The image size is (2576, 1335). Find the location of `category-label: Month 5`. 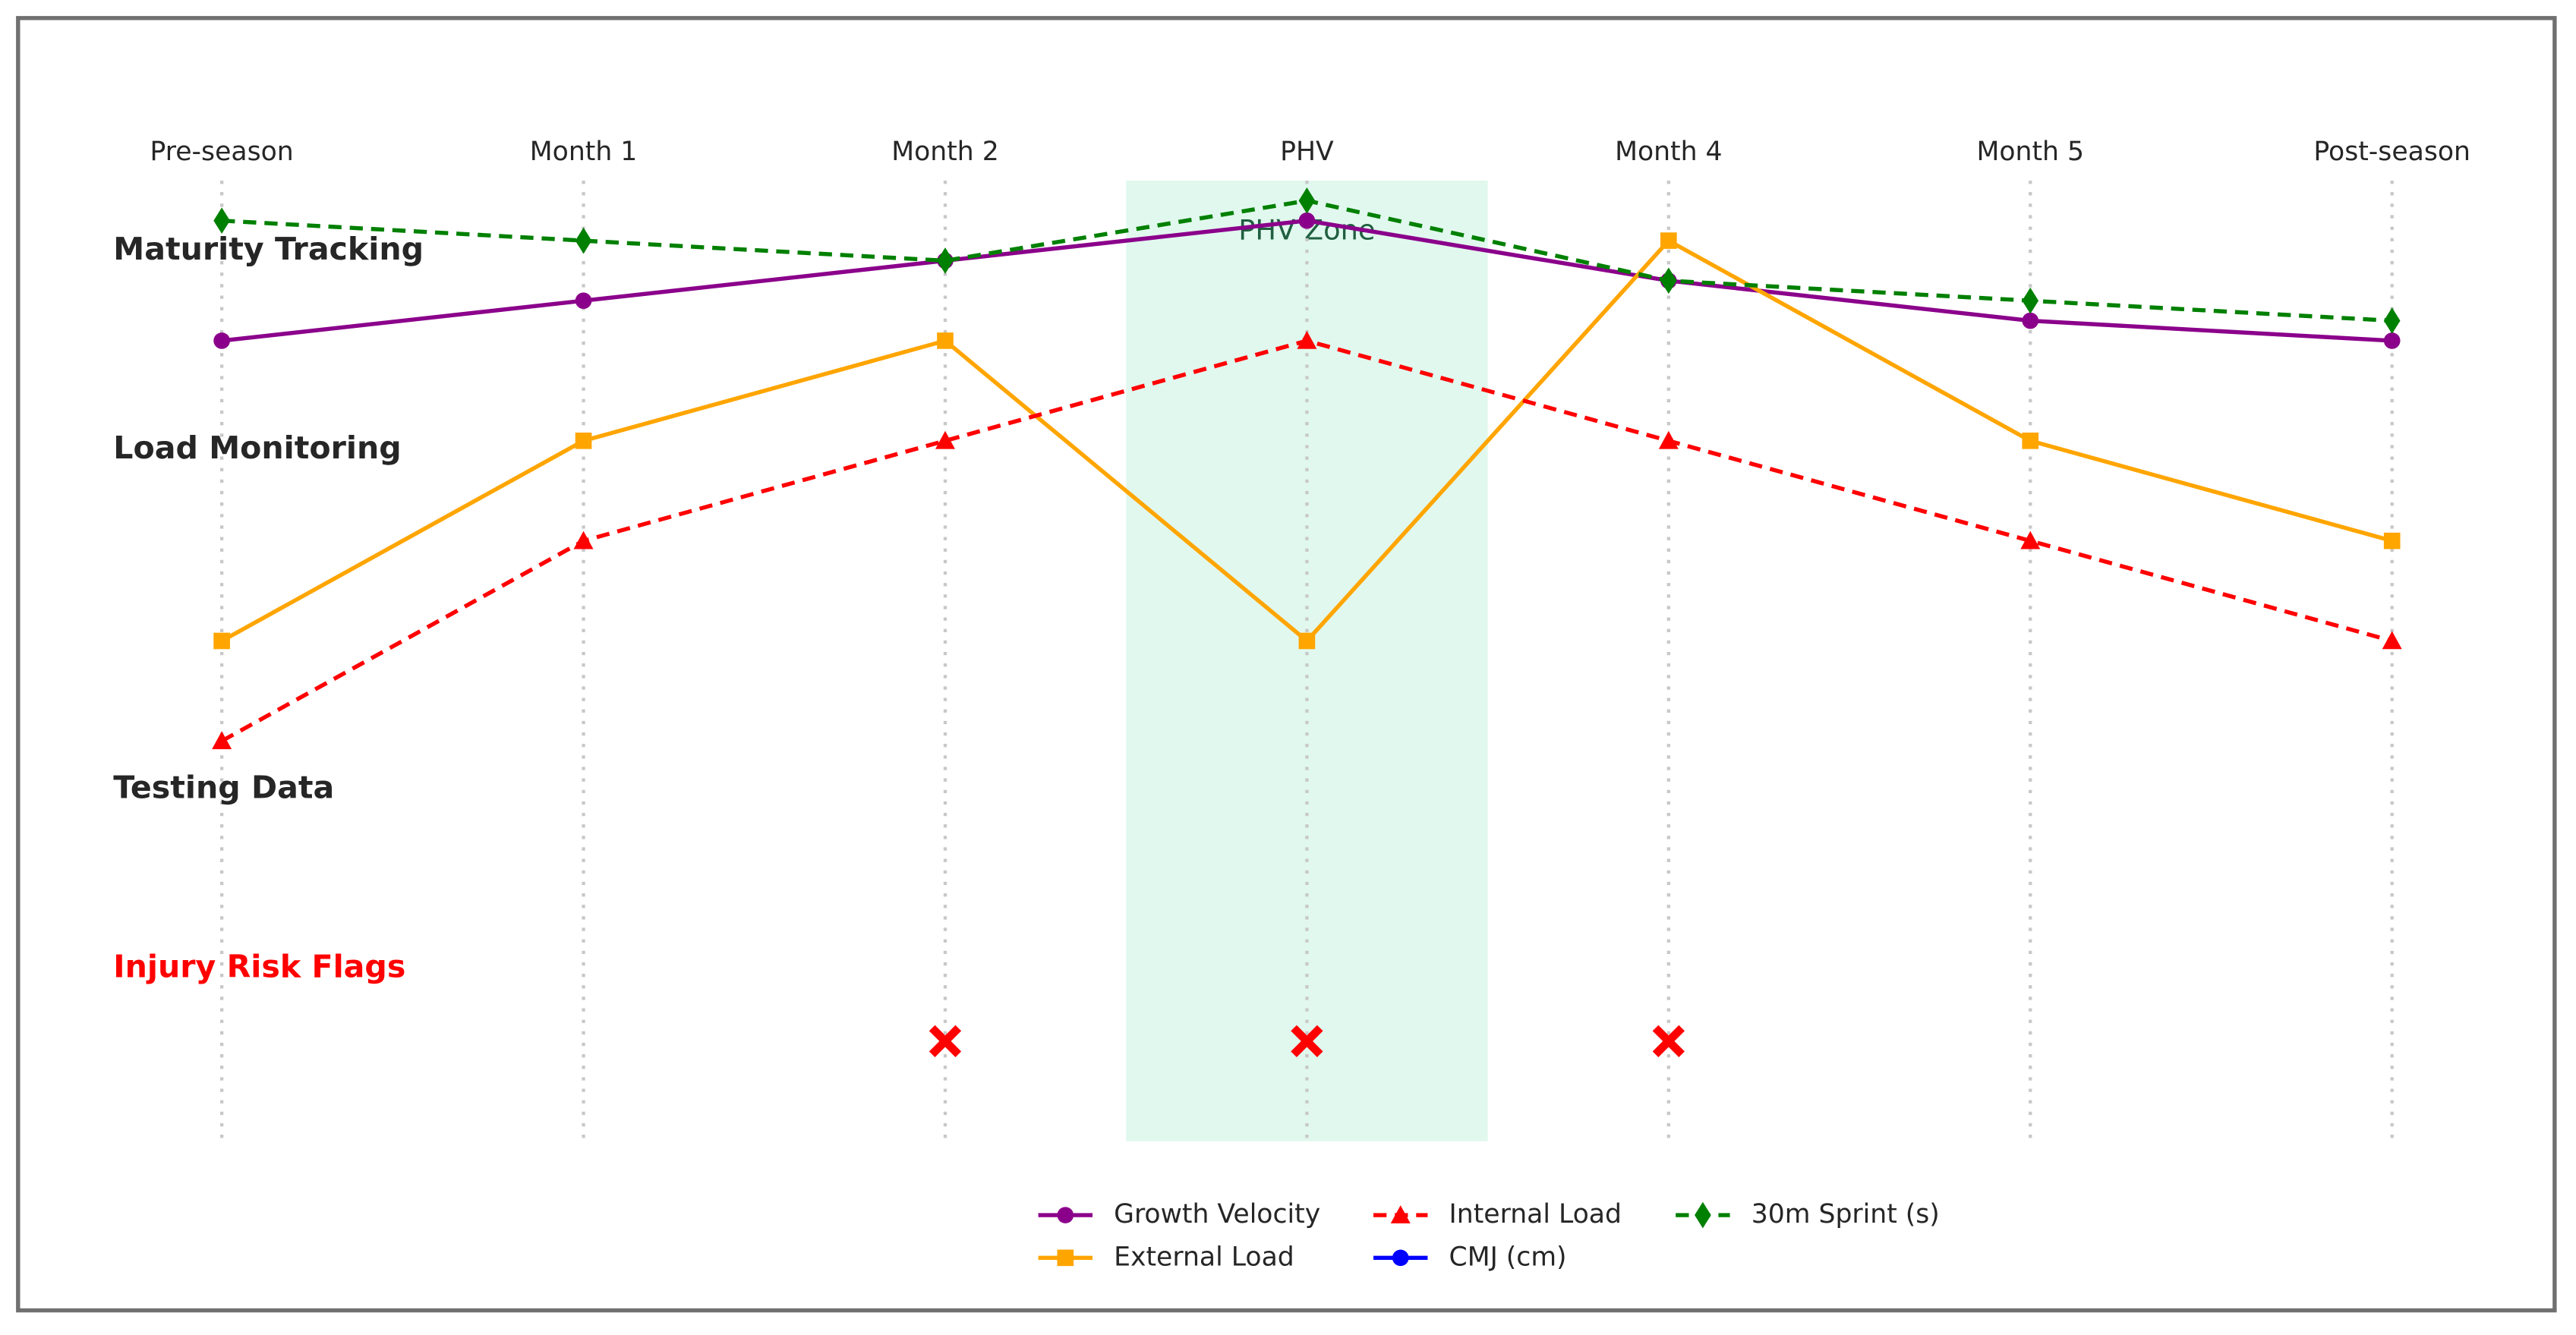

category-label: Month 5 is located at coordinates (2031, 152).